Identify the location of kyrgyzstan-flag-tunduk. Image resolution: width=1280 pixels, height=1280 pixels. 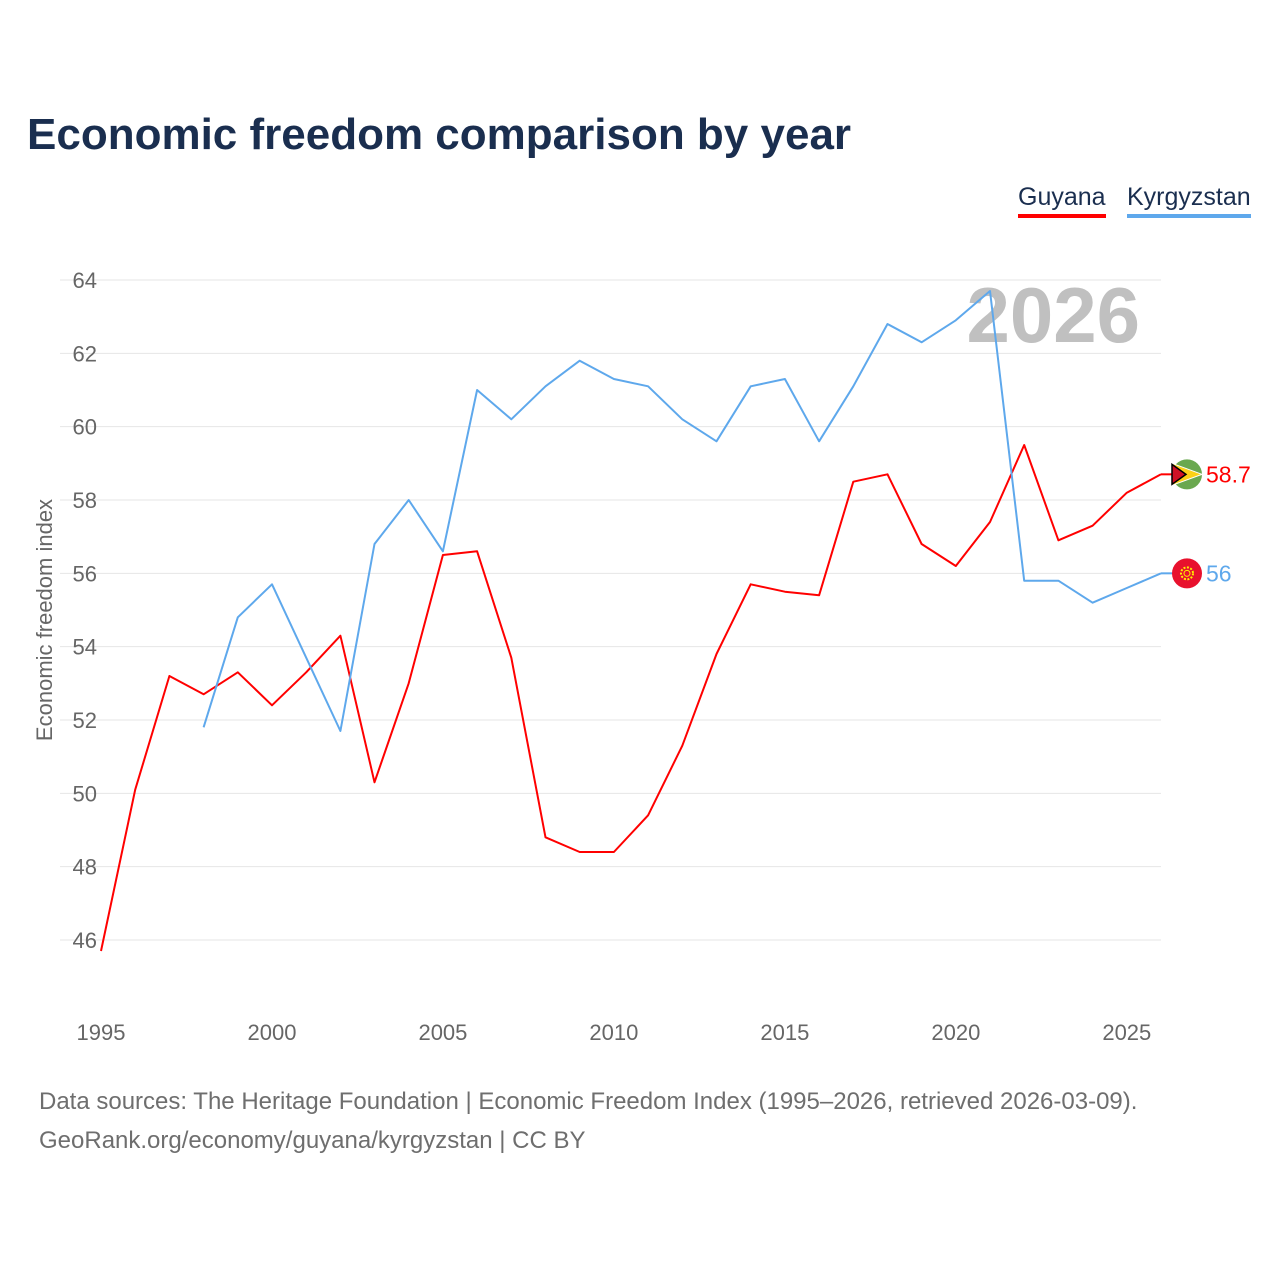
(1187, 573).